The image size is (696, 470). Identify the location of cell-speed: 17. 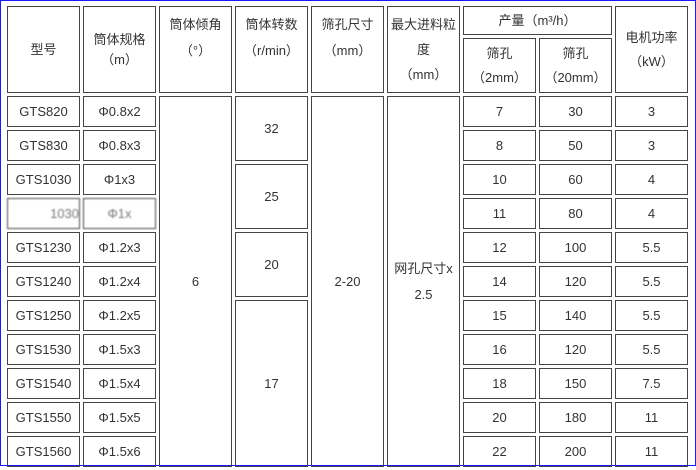
(271, 383).